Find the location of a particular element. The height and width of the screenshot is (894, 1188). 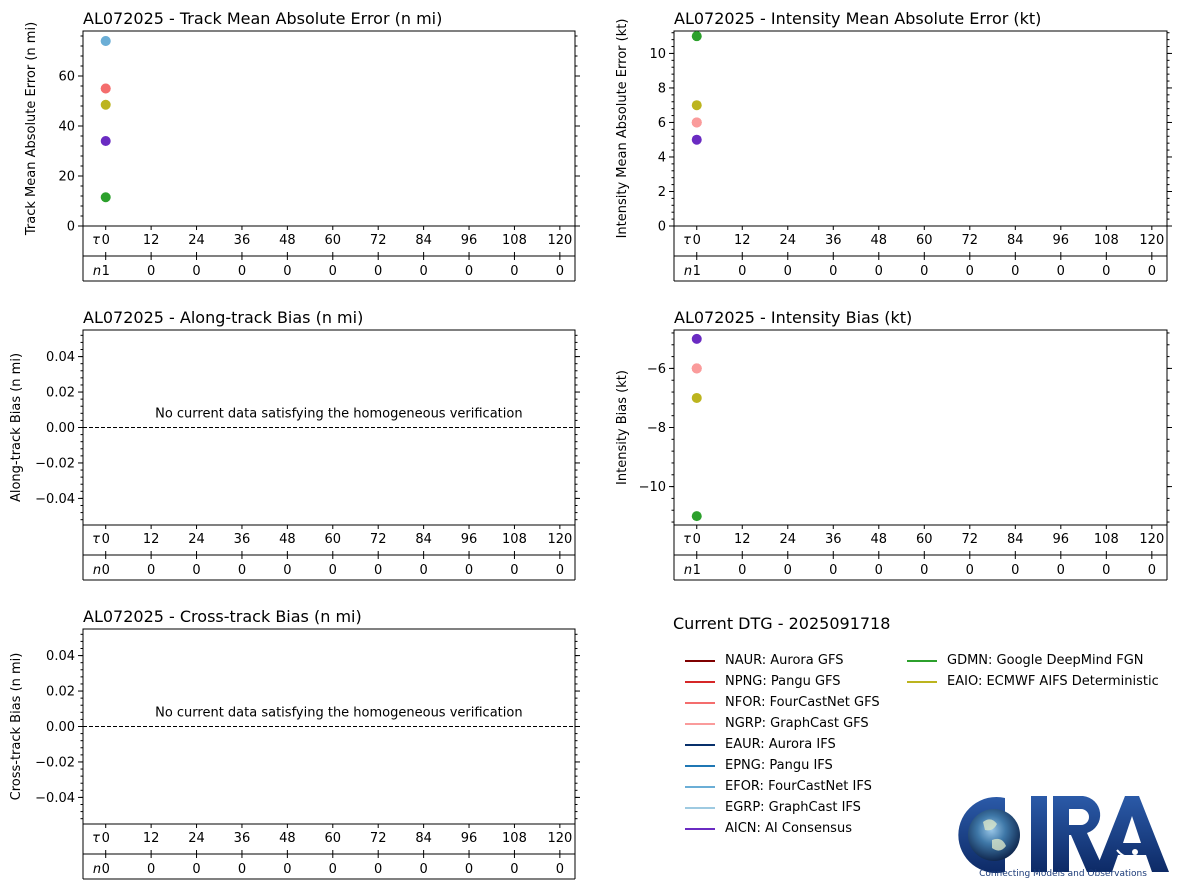

y-axis-label: Along-track Bias (n mi) is located at coordinates (16, 427).